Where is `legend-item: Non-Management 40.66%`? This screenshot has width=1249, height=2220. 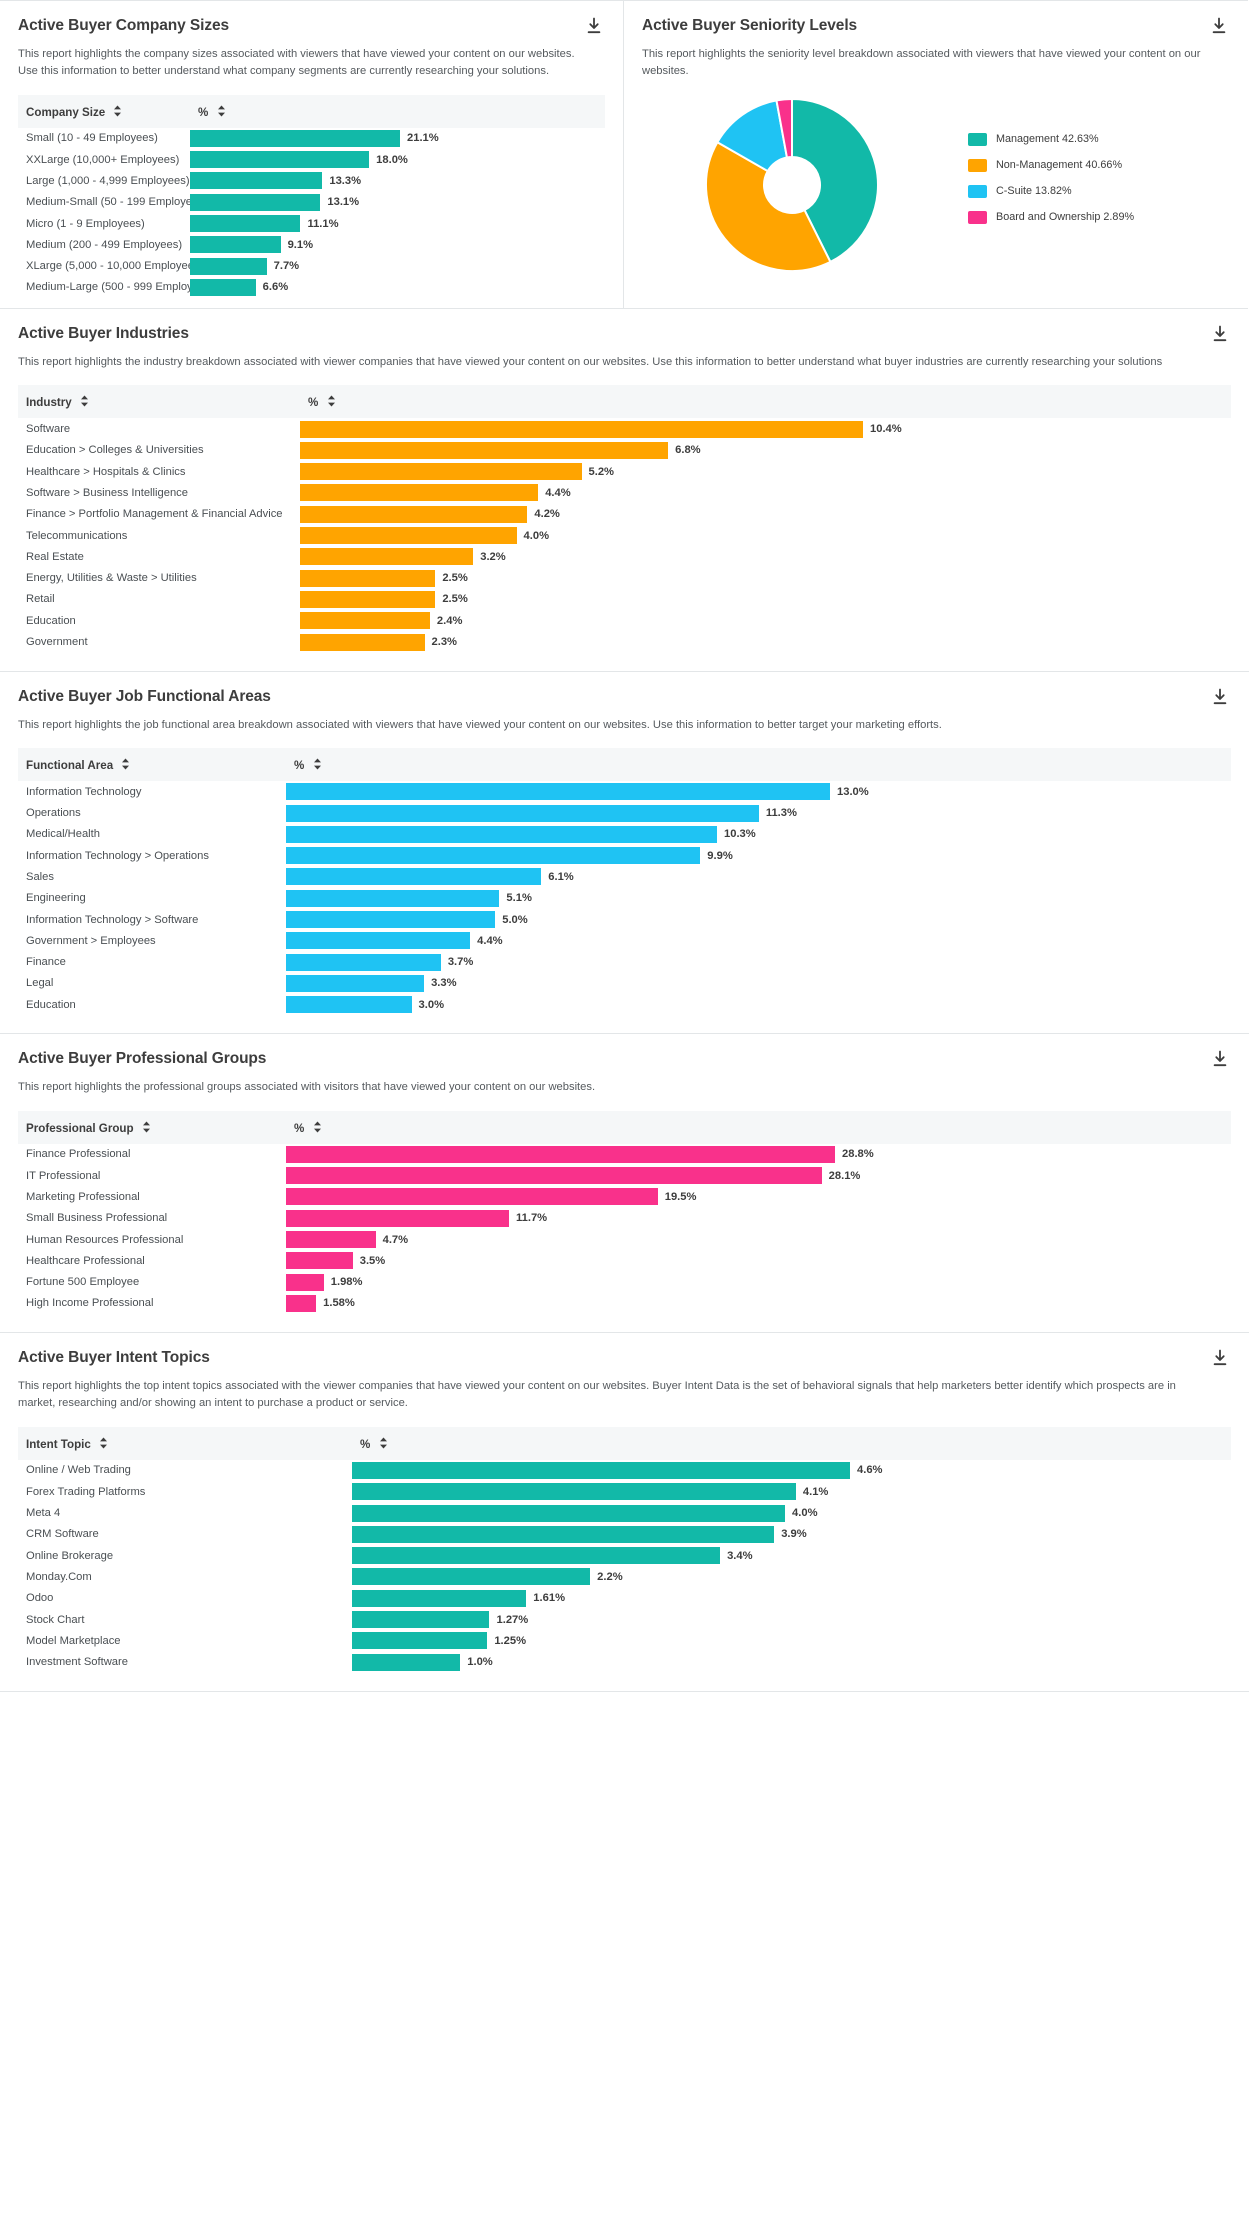
legend-item: Non-Management 40.66% is located at coordinates (1051, 165).